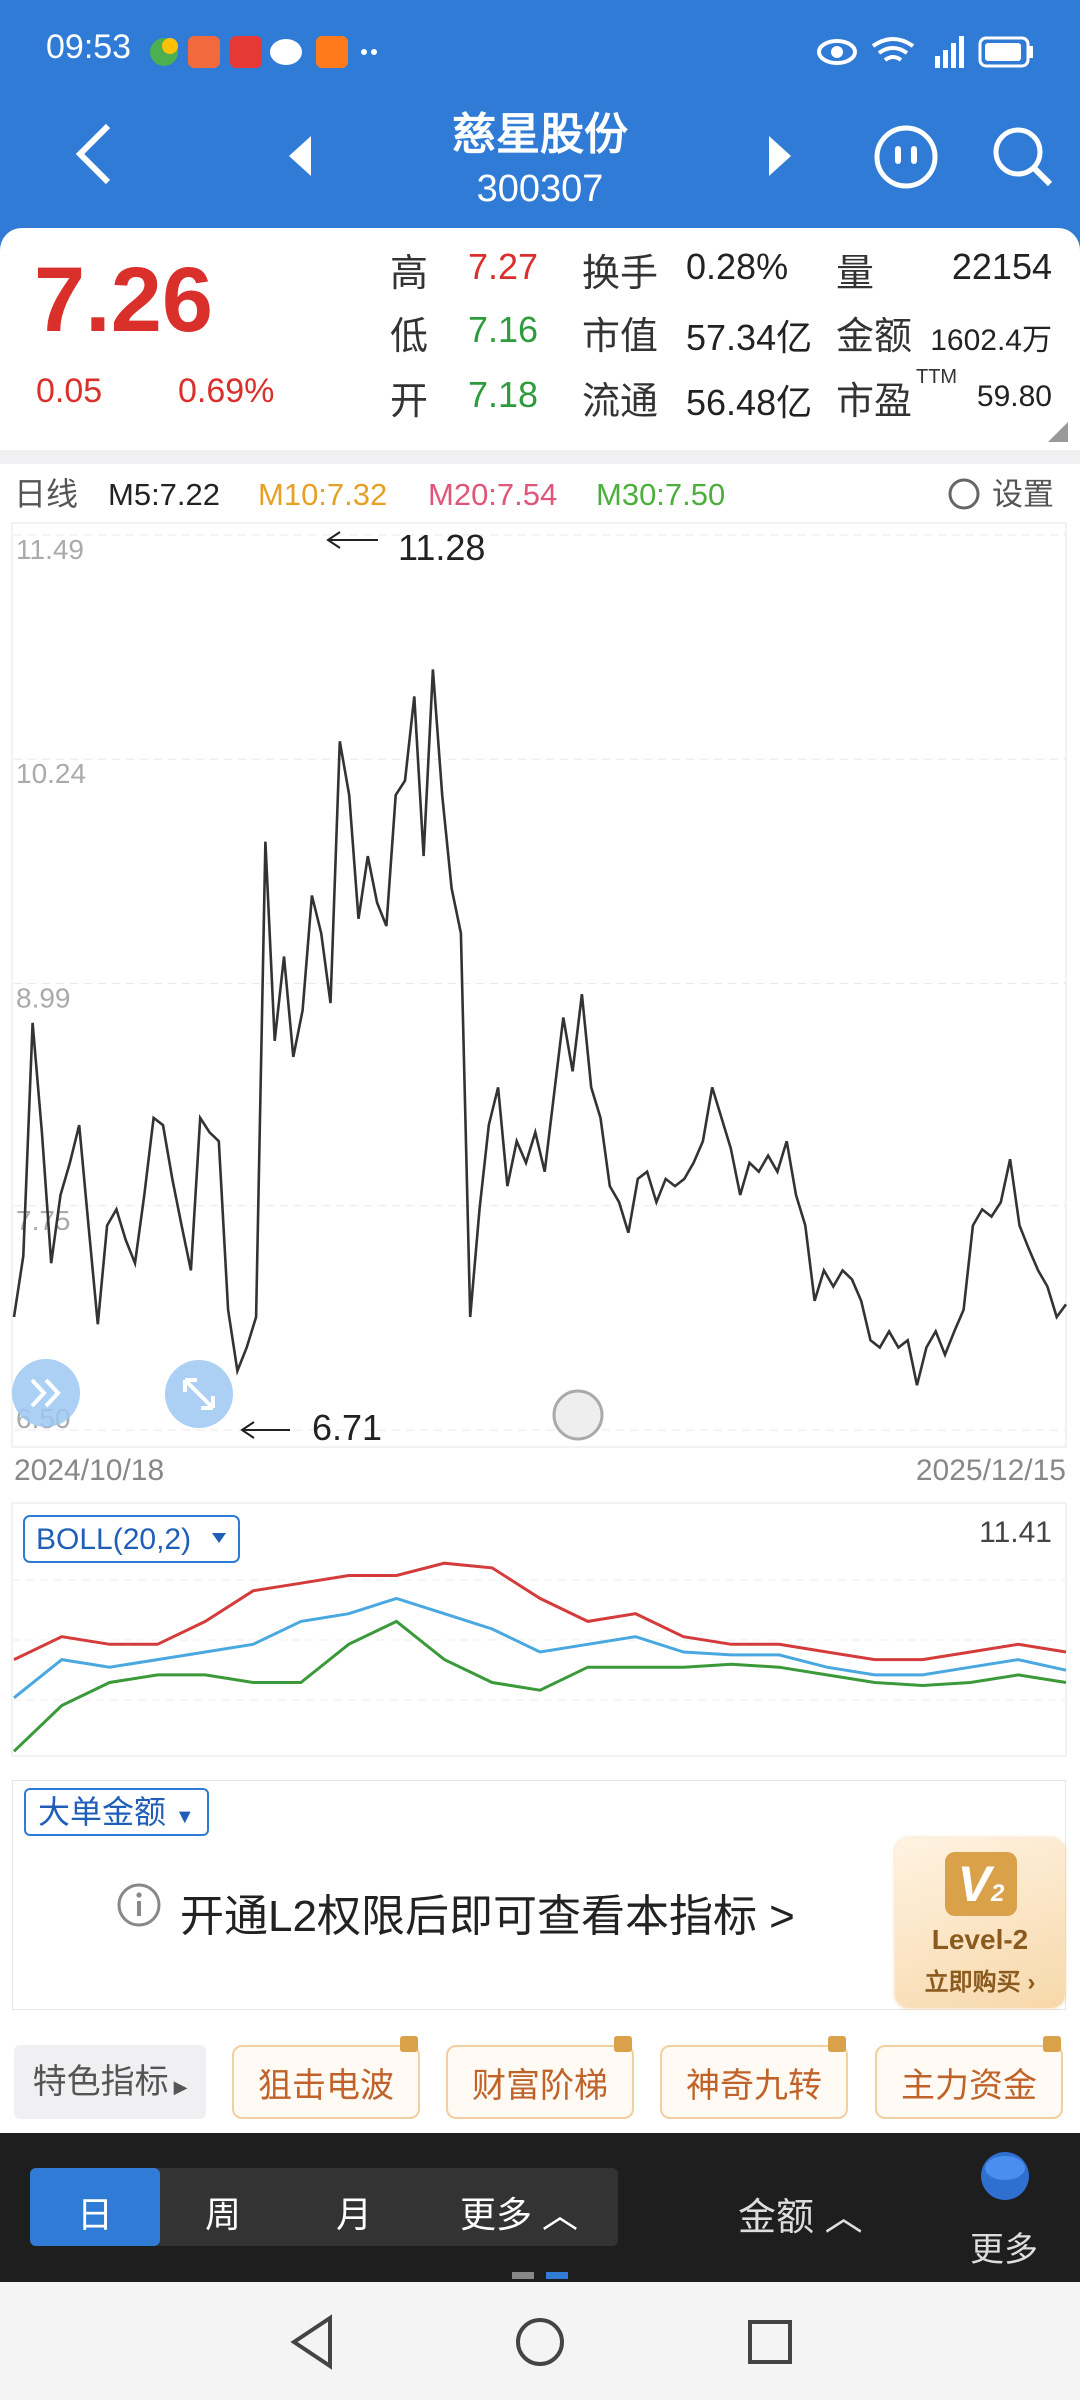 The height and width of the screenshot is (2400, 1080). I want to click on stat-value: 1602.4万, so click(991, 340).